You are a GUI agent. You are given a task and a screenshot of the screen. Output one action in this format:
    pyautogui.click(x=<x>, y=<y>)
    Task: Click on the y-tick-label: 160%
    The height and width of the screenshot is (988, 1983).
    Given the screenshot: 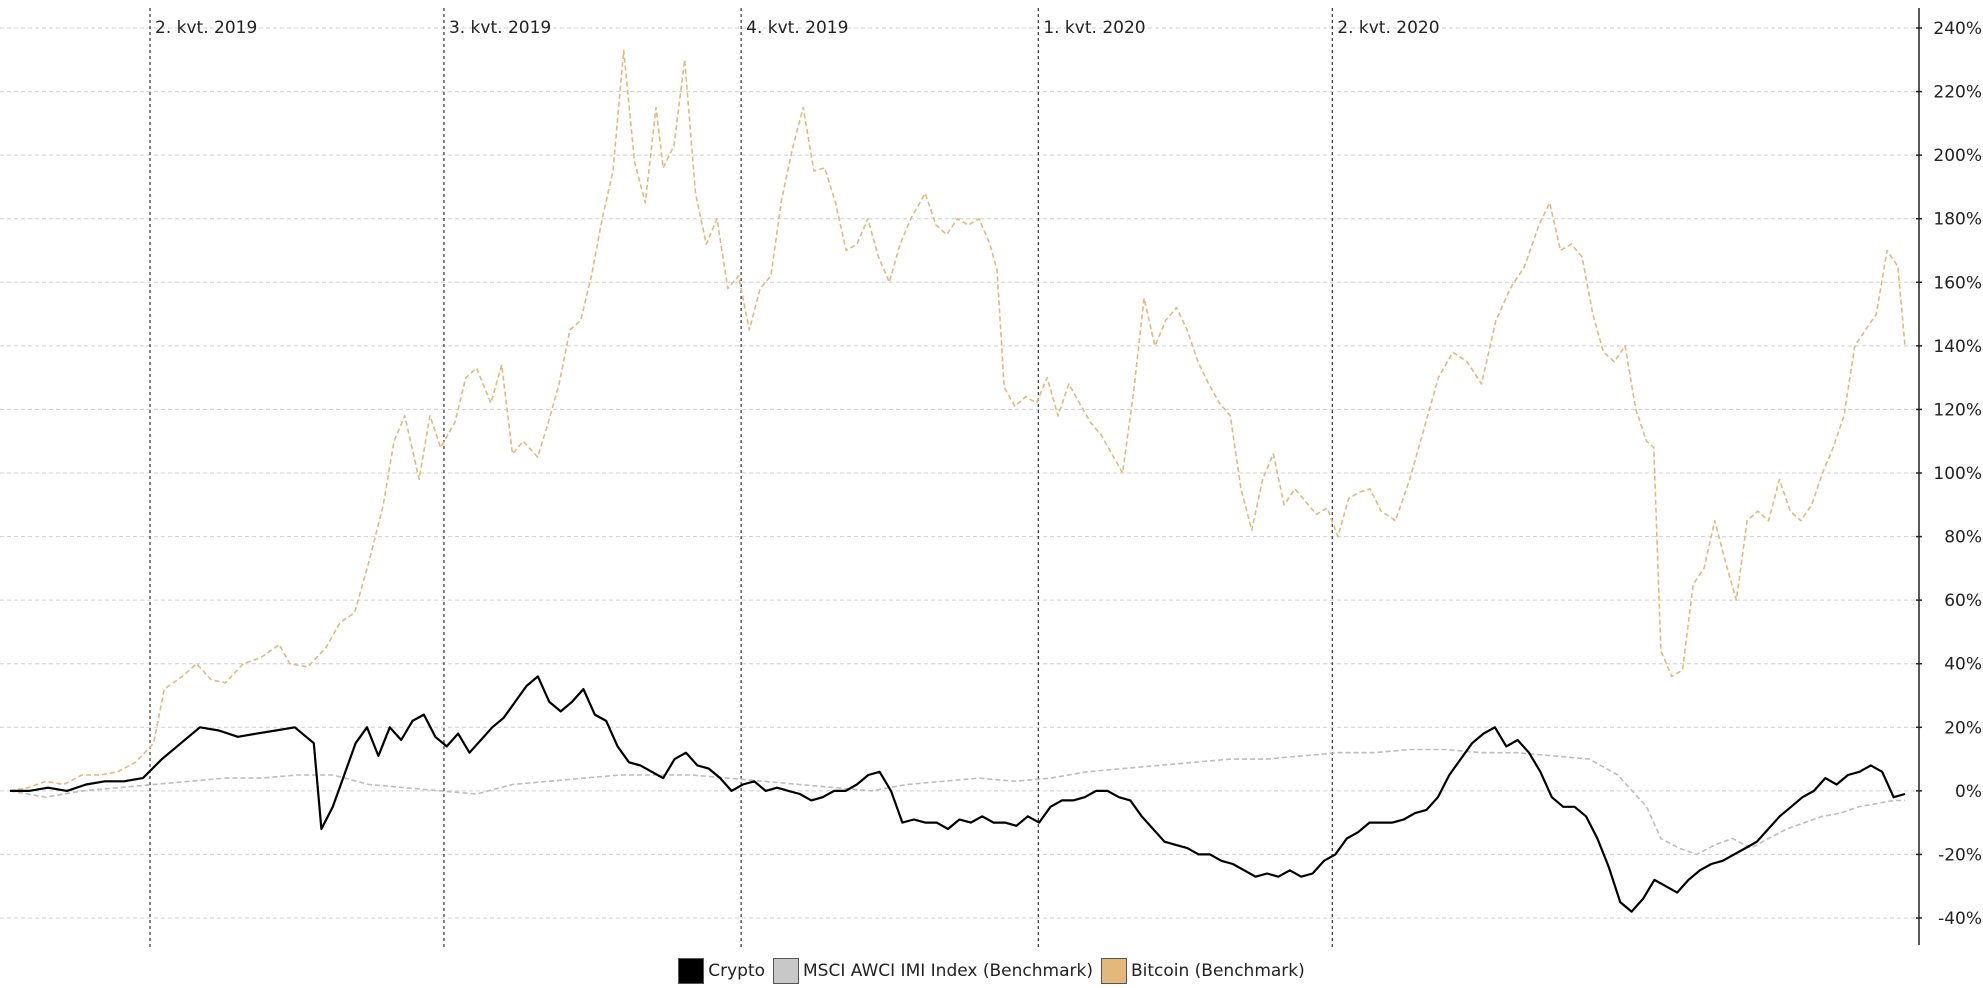 What is the action you would take?
    pyautogui.click(x=1957, y=283)
    